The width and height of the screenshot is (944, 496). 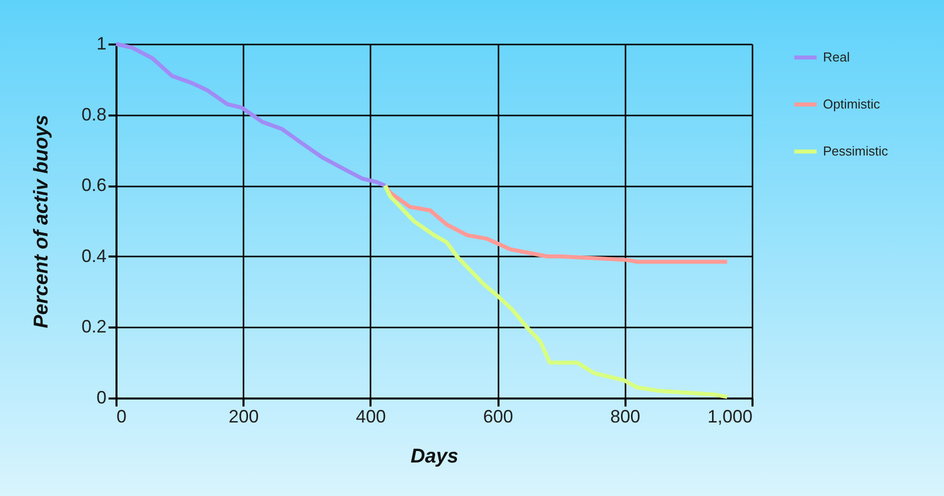 What do you see at coordinates (625, 416) in the screenshot?
I see `x-tick-label: 800` at bounding box center [625, 416].